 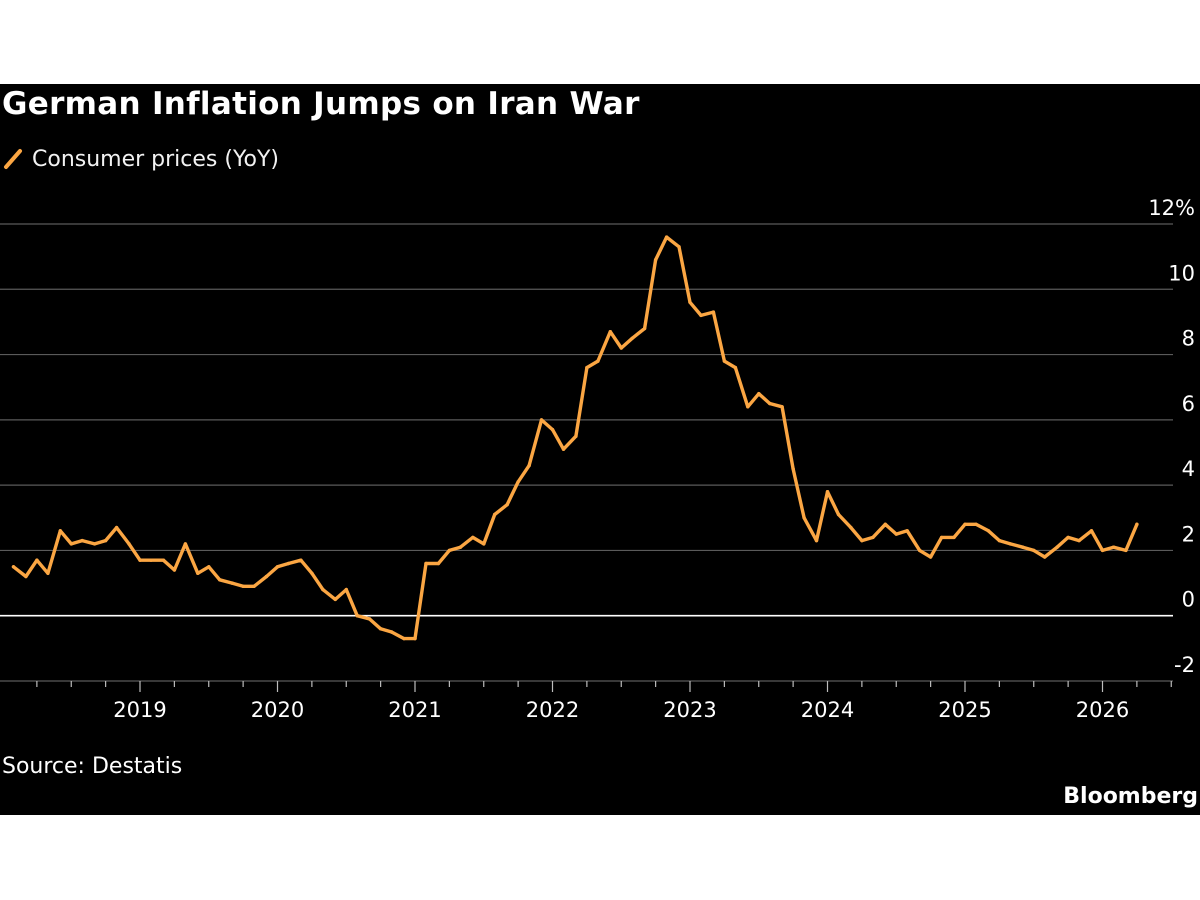 I want to click on x-tick-label: 2025, so click(x=964, y=710).